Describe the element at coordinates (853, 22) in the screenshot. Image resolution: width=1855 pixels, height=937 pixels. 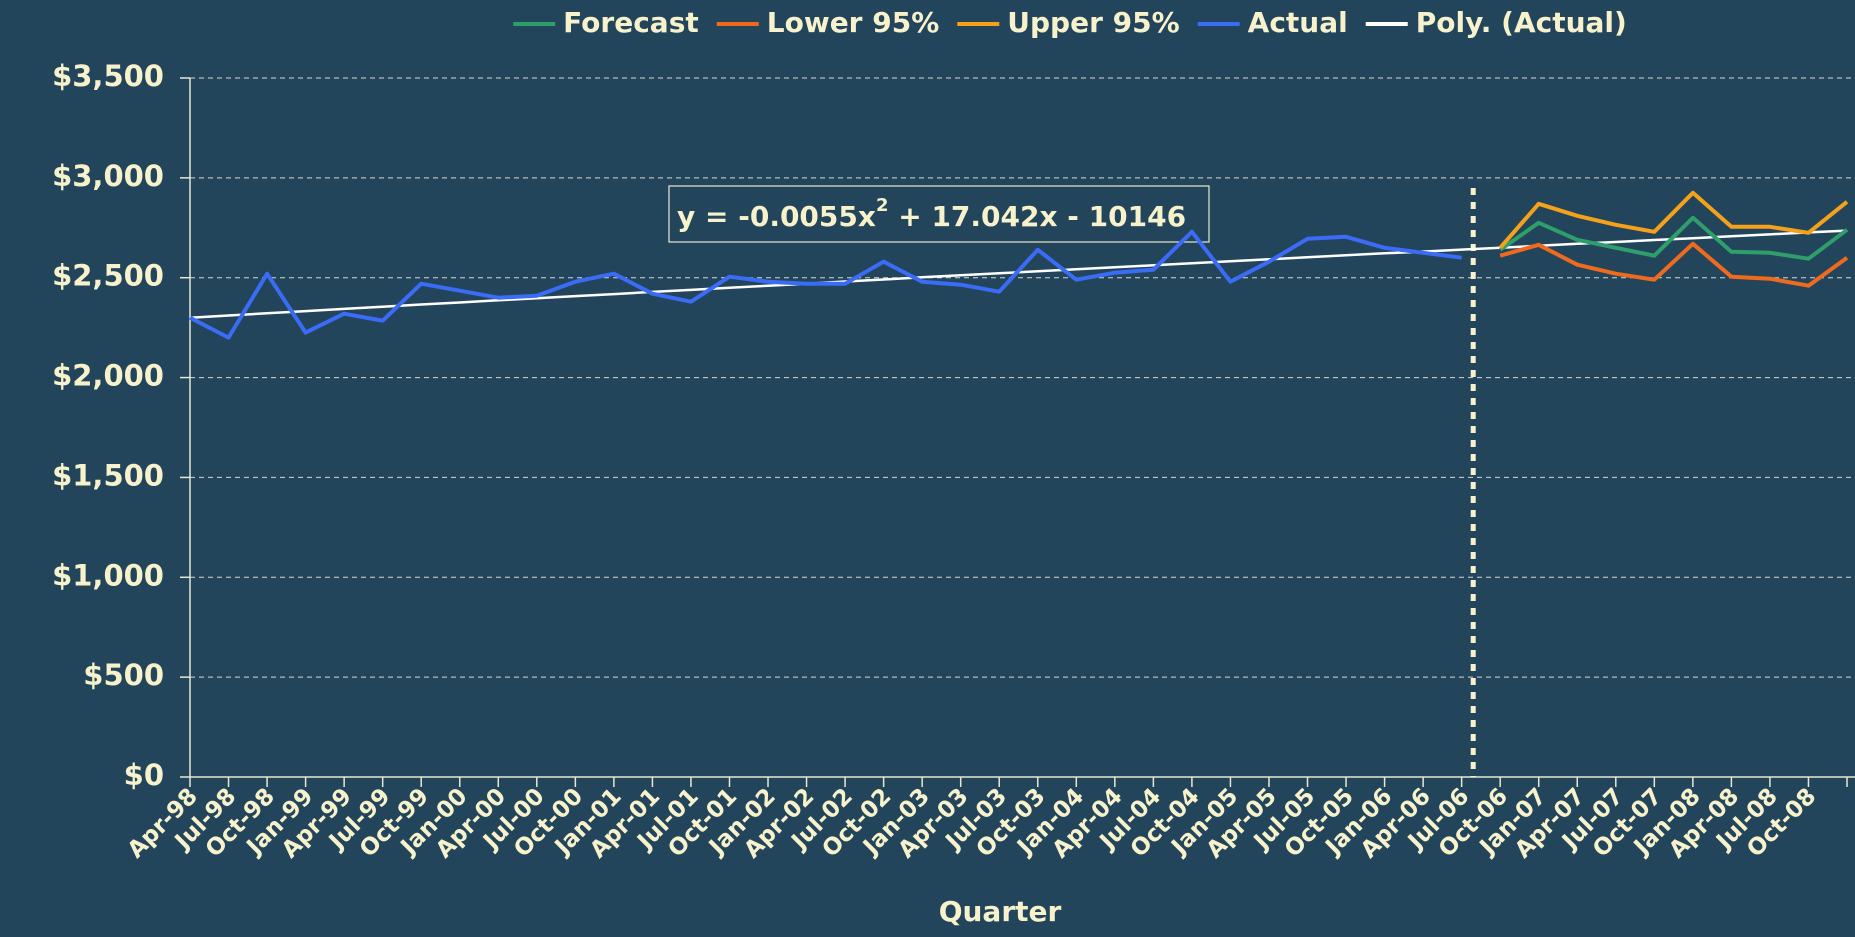
I see `legend-label: Lower 95%` at that location.